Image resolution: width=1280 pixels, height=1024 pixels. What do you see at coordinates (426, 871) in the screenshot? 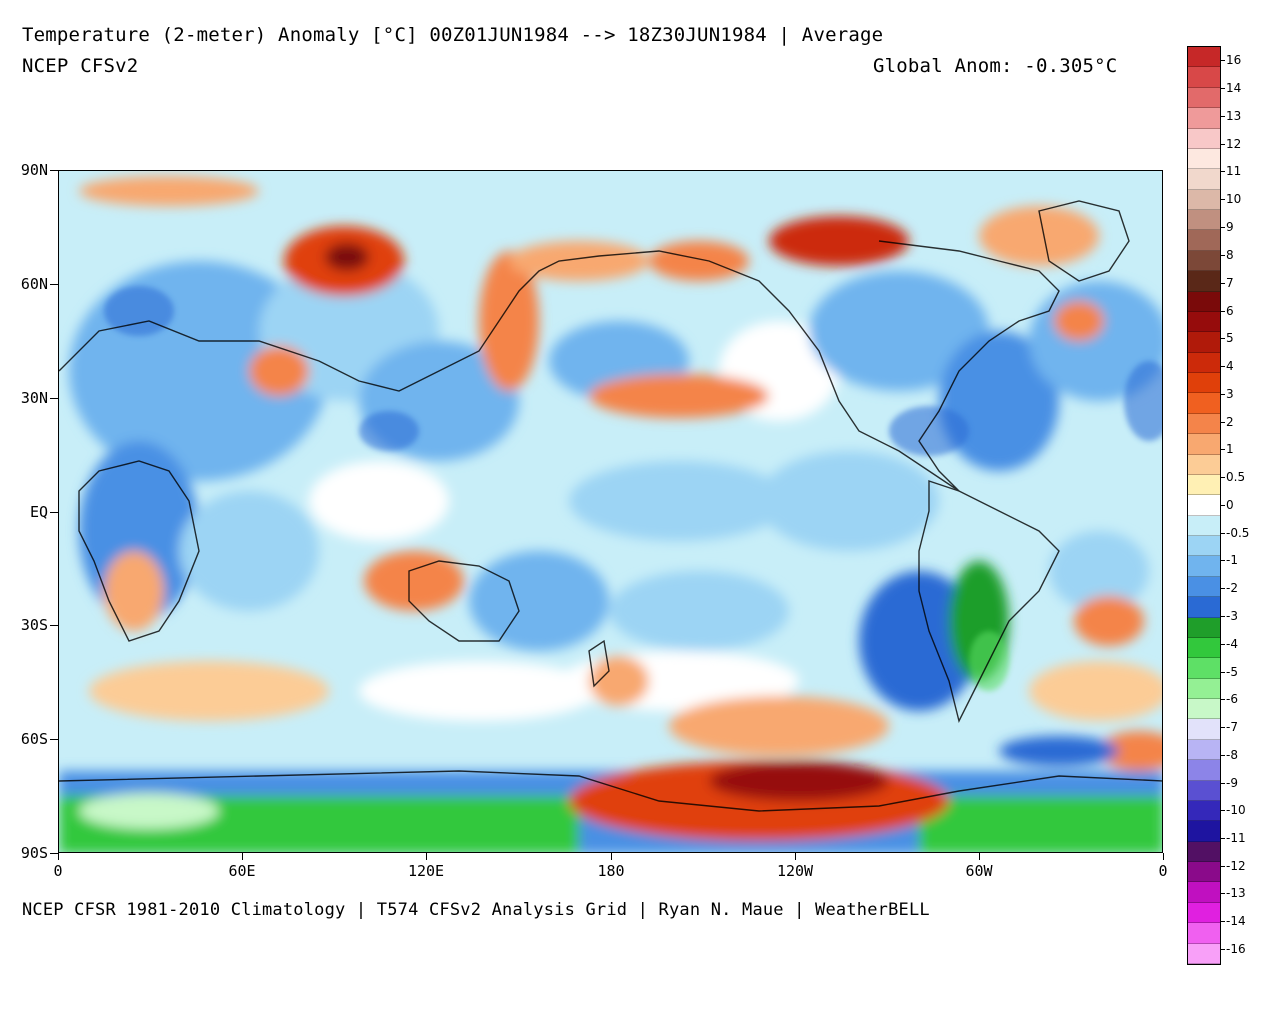
I see `lon-label: 120E` at bounding box center [426, 871].